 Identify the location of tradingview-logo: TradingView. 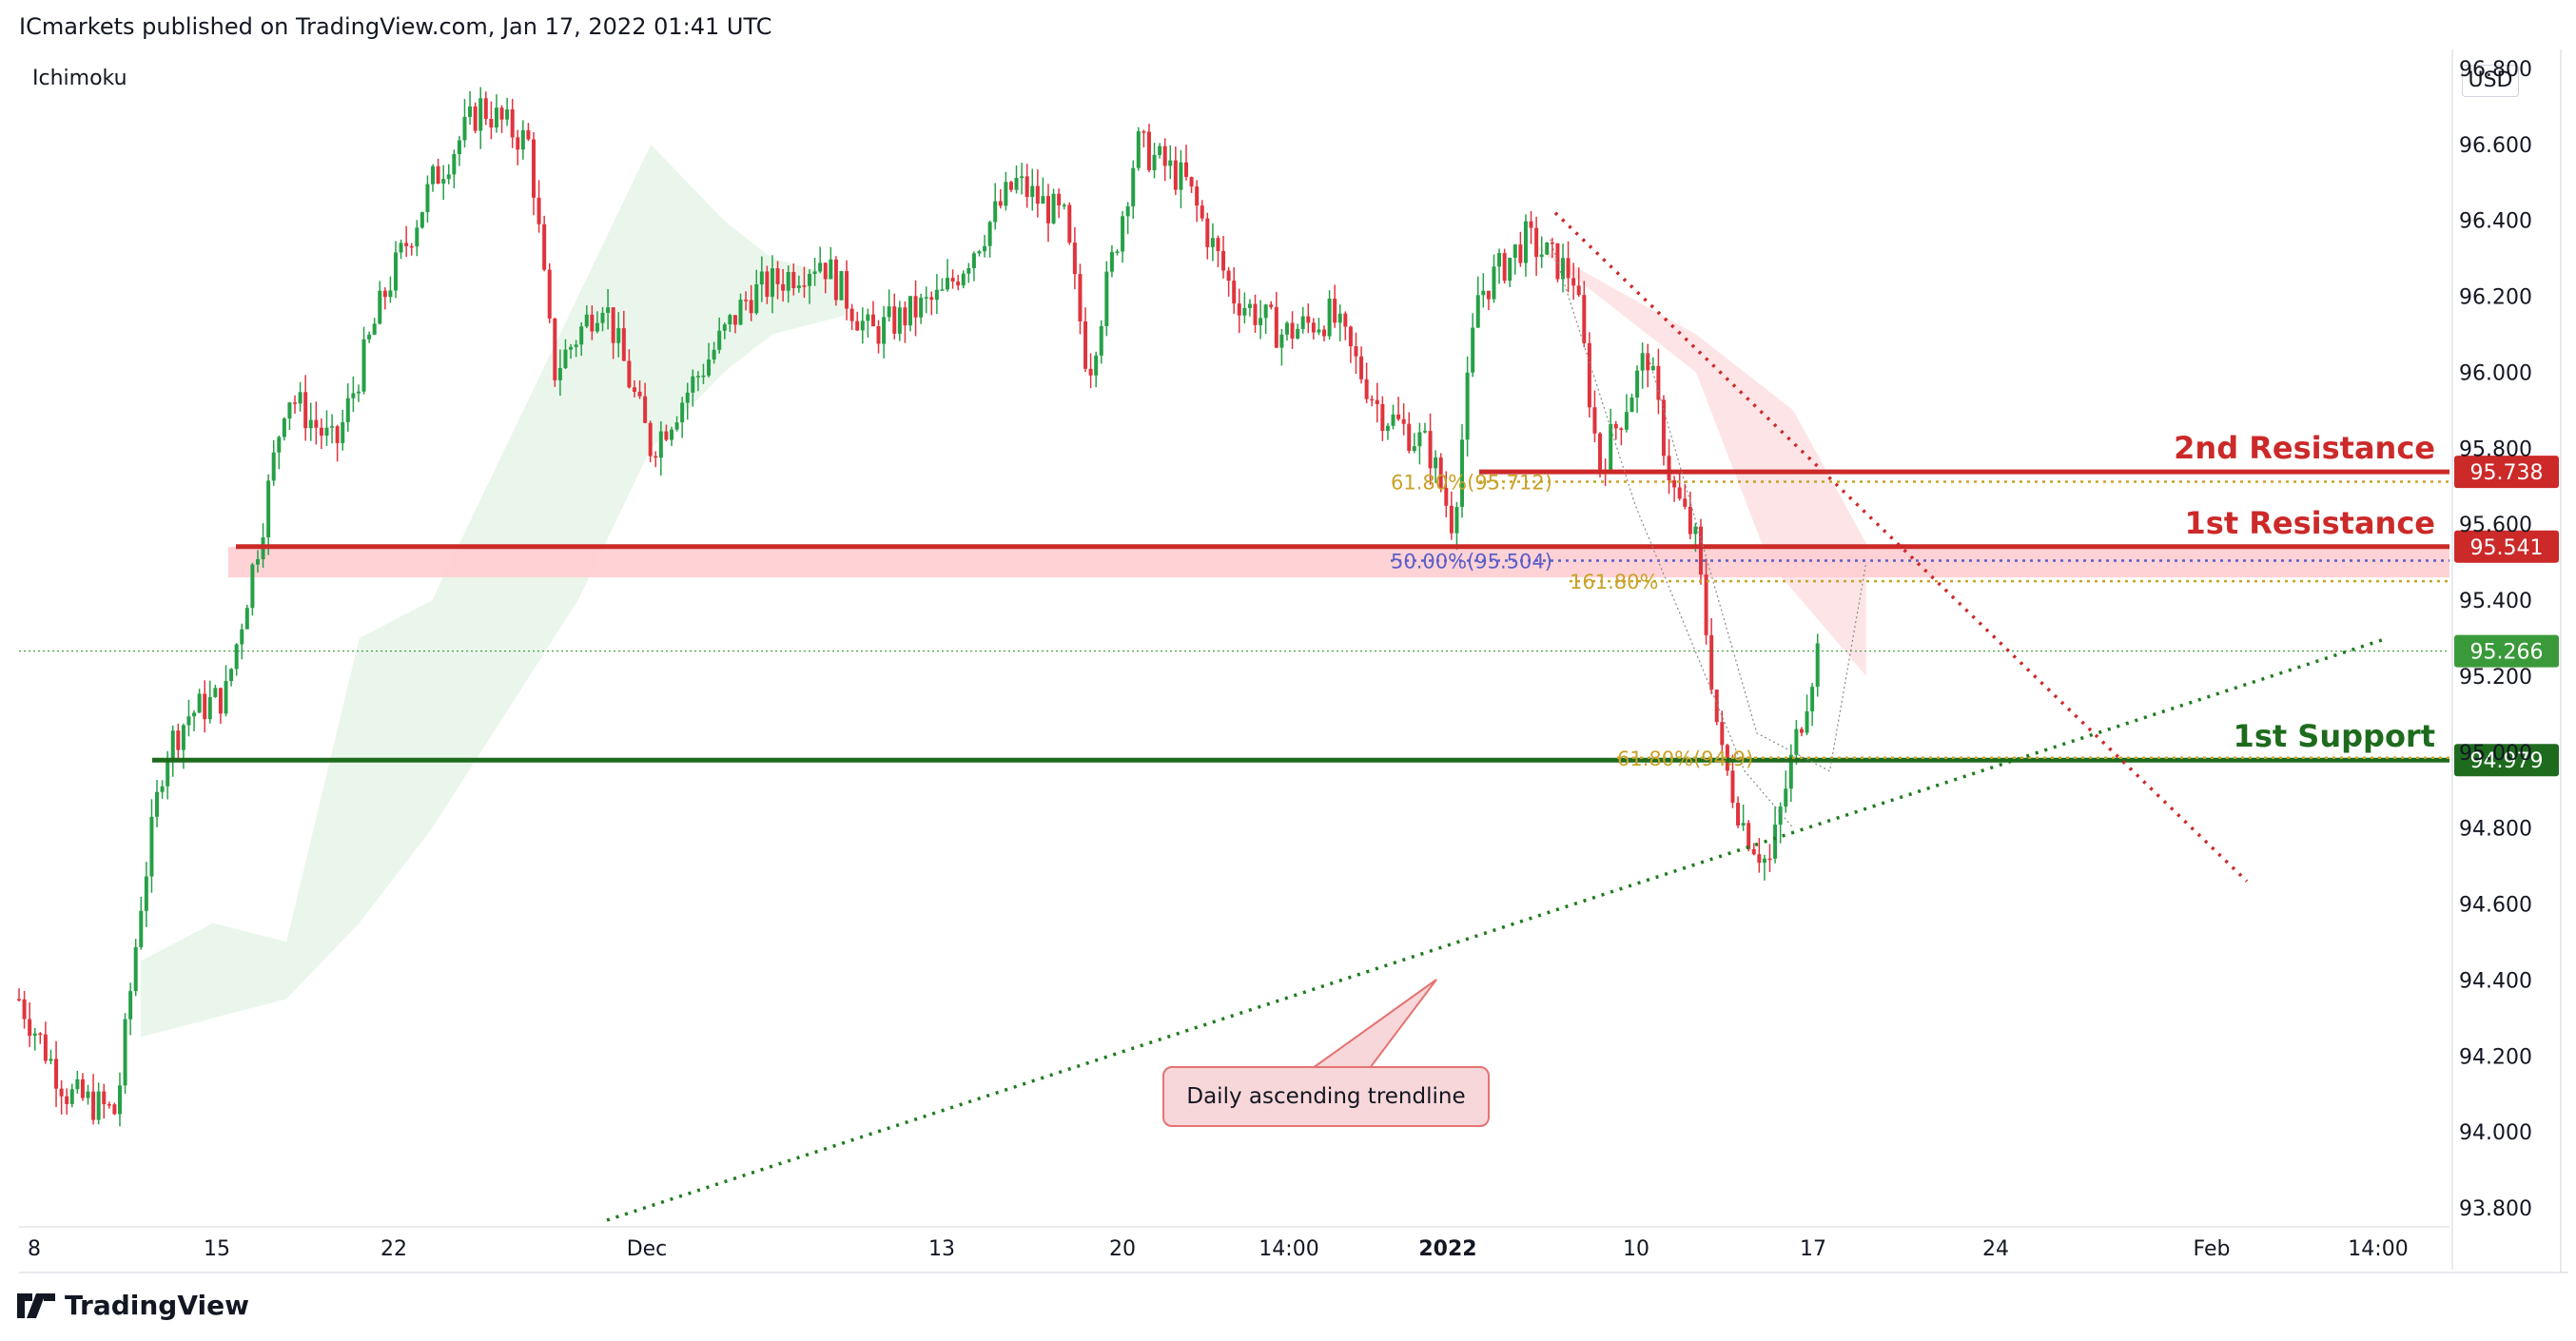
(133, 1306).